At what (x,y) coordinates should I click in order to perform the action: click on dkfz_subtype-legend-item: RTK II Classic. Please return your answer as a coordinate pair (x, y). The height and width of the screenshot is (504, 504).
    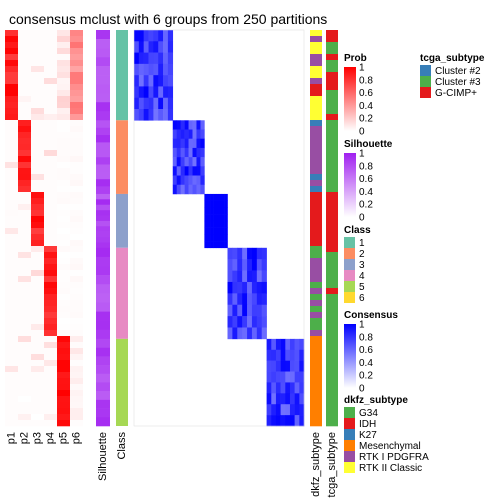
    Looking at the image, I should click on (390, 468).